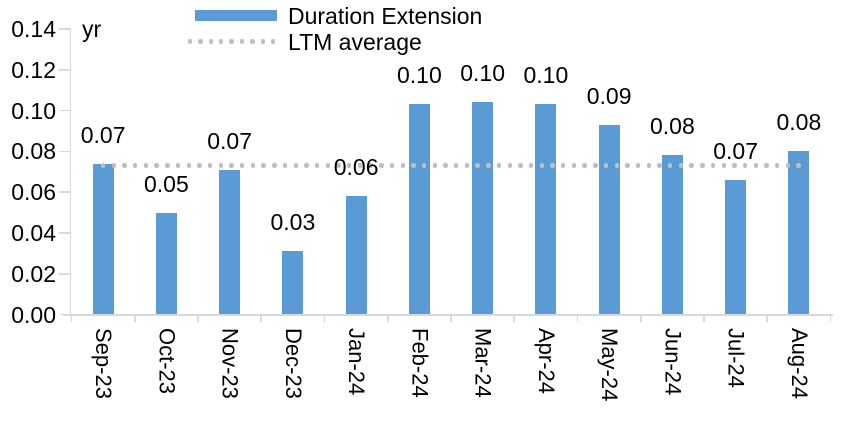  What do you see at coordinates (356, 167) in the screenshot?
I see `data-label-jan-24: 0.06` at bounding box center [356, 167].